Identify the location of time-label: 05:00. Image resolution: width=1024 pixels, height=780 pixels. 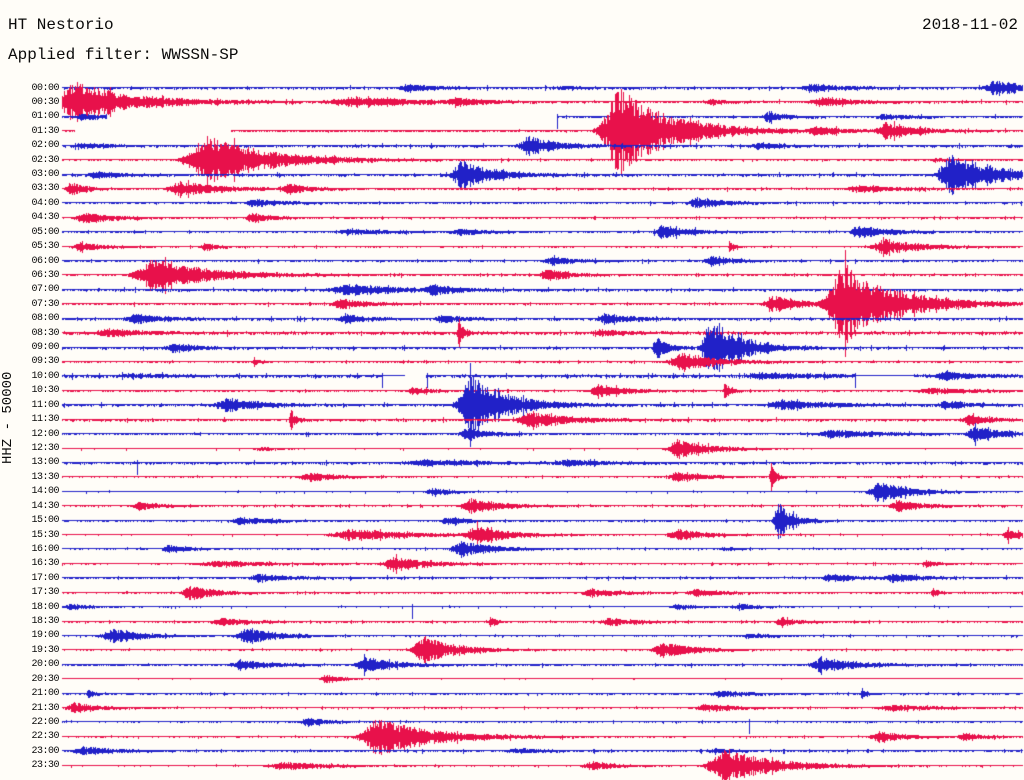
(45, 232).